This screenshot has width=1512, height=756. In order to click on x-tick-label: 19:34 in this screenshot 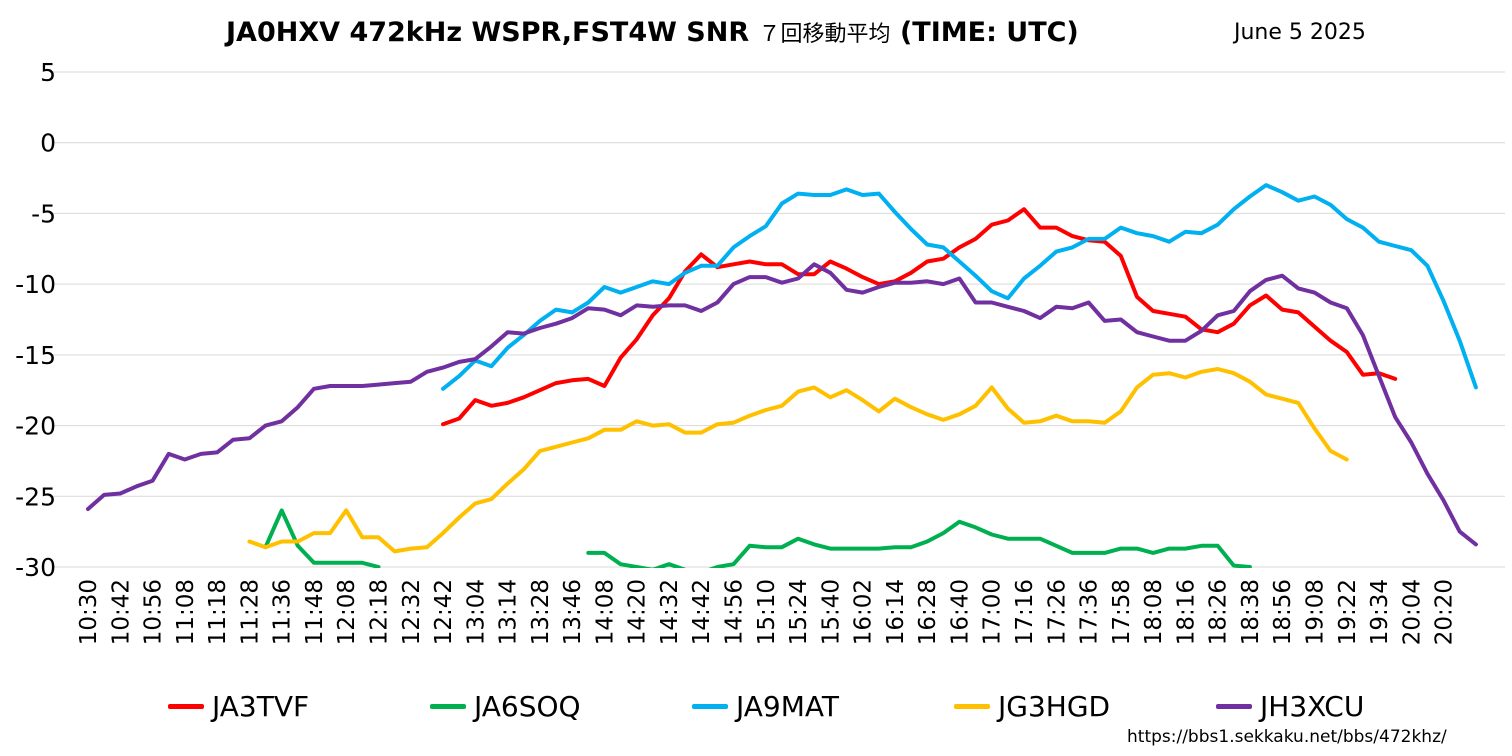, I will do `click(1380, 612)`.